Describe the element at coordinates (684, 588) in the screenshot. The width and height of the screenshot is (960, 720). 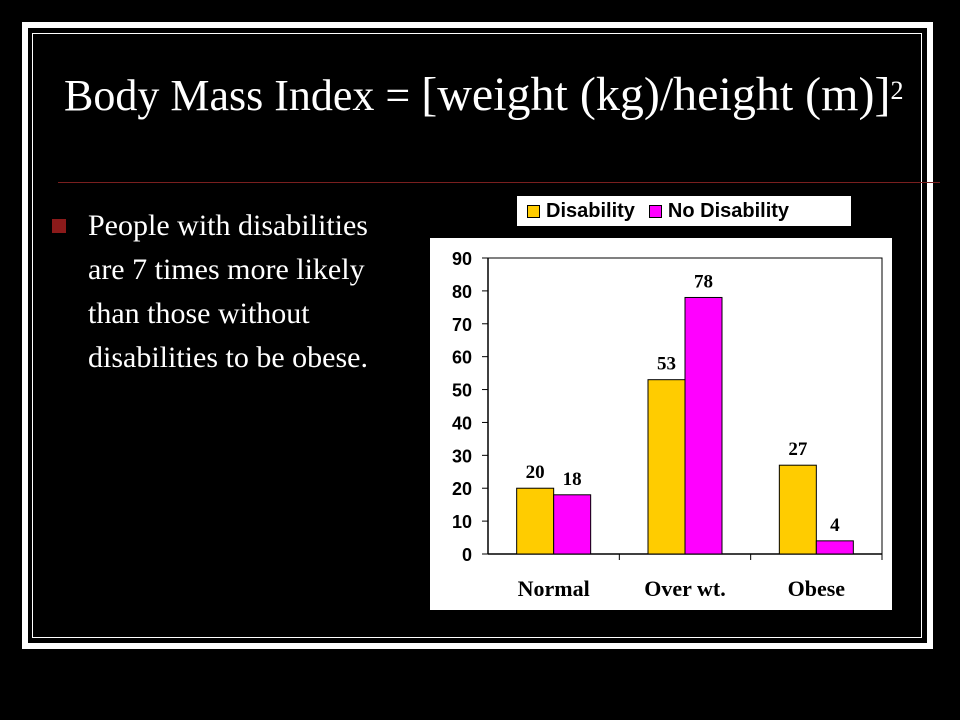
I see `x-tick-label: Over wt.` at that location.